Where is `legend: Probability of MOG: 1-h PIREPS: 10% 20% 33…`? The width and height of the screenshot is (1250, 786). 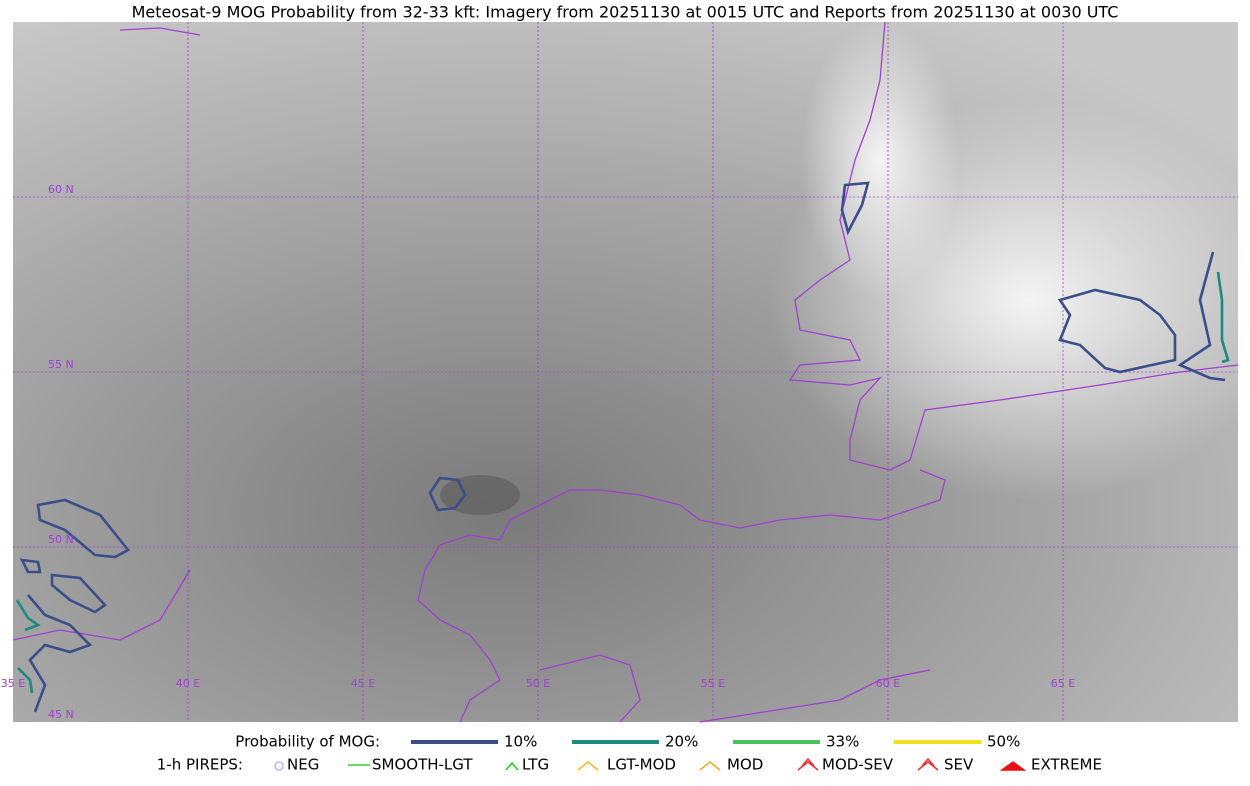
legend: Probability of MOG: 1-h PIREPS: 10% 20% 33… is located at coordinates (629, 753).